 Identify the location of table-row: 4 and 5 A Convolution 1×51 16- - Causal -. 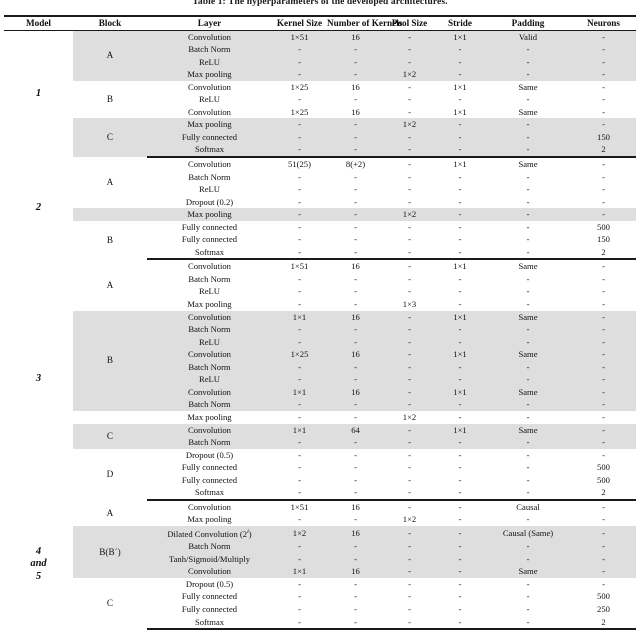
(320, 541).